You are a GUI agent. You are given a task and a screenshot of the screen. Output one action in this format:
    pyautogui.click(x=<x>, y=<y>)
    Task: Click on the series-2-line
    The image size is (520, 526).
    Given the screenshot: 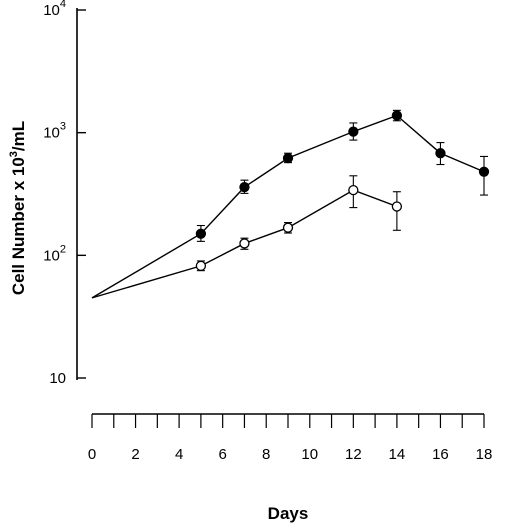 What is the action you would take?
    pyautogui.click(x=244, y=244)
    